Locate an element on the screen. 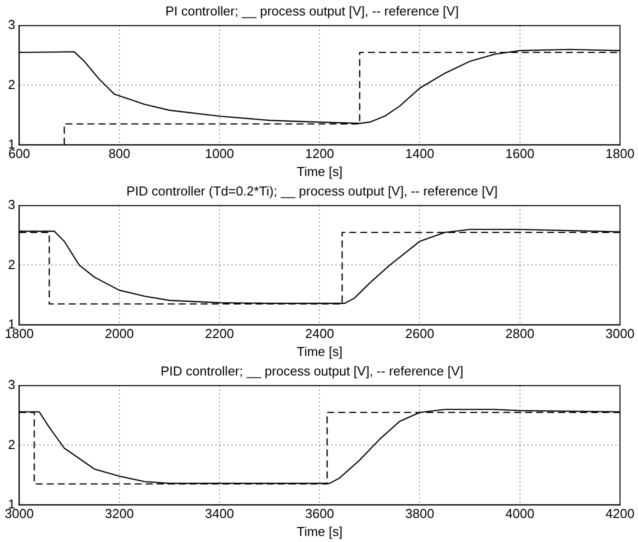 The image size is (638, 542). x-tick-label: 1000 is located at coordinates (219, 154).